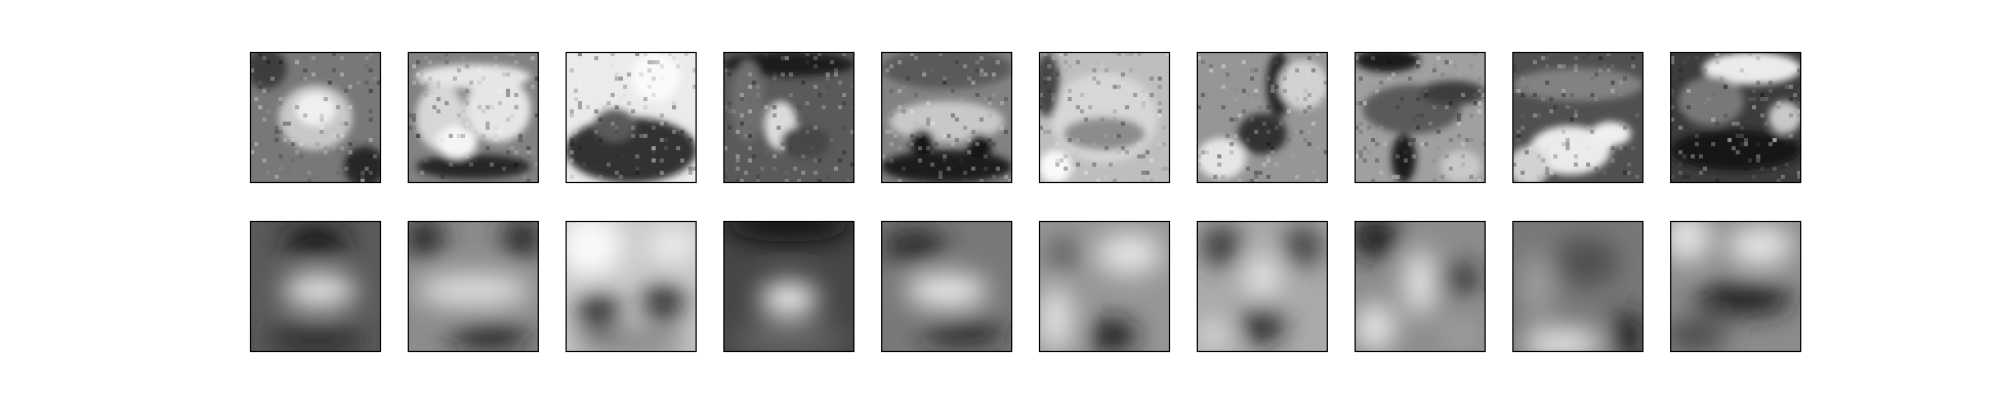 The image size is (2000, 400). What do you see at coordinates (789, 117) in the screenshot?
I see `input-image` at bounding box center [789, 117].